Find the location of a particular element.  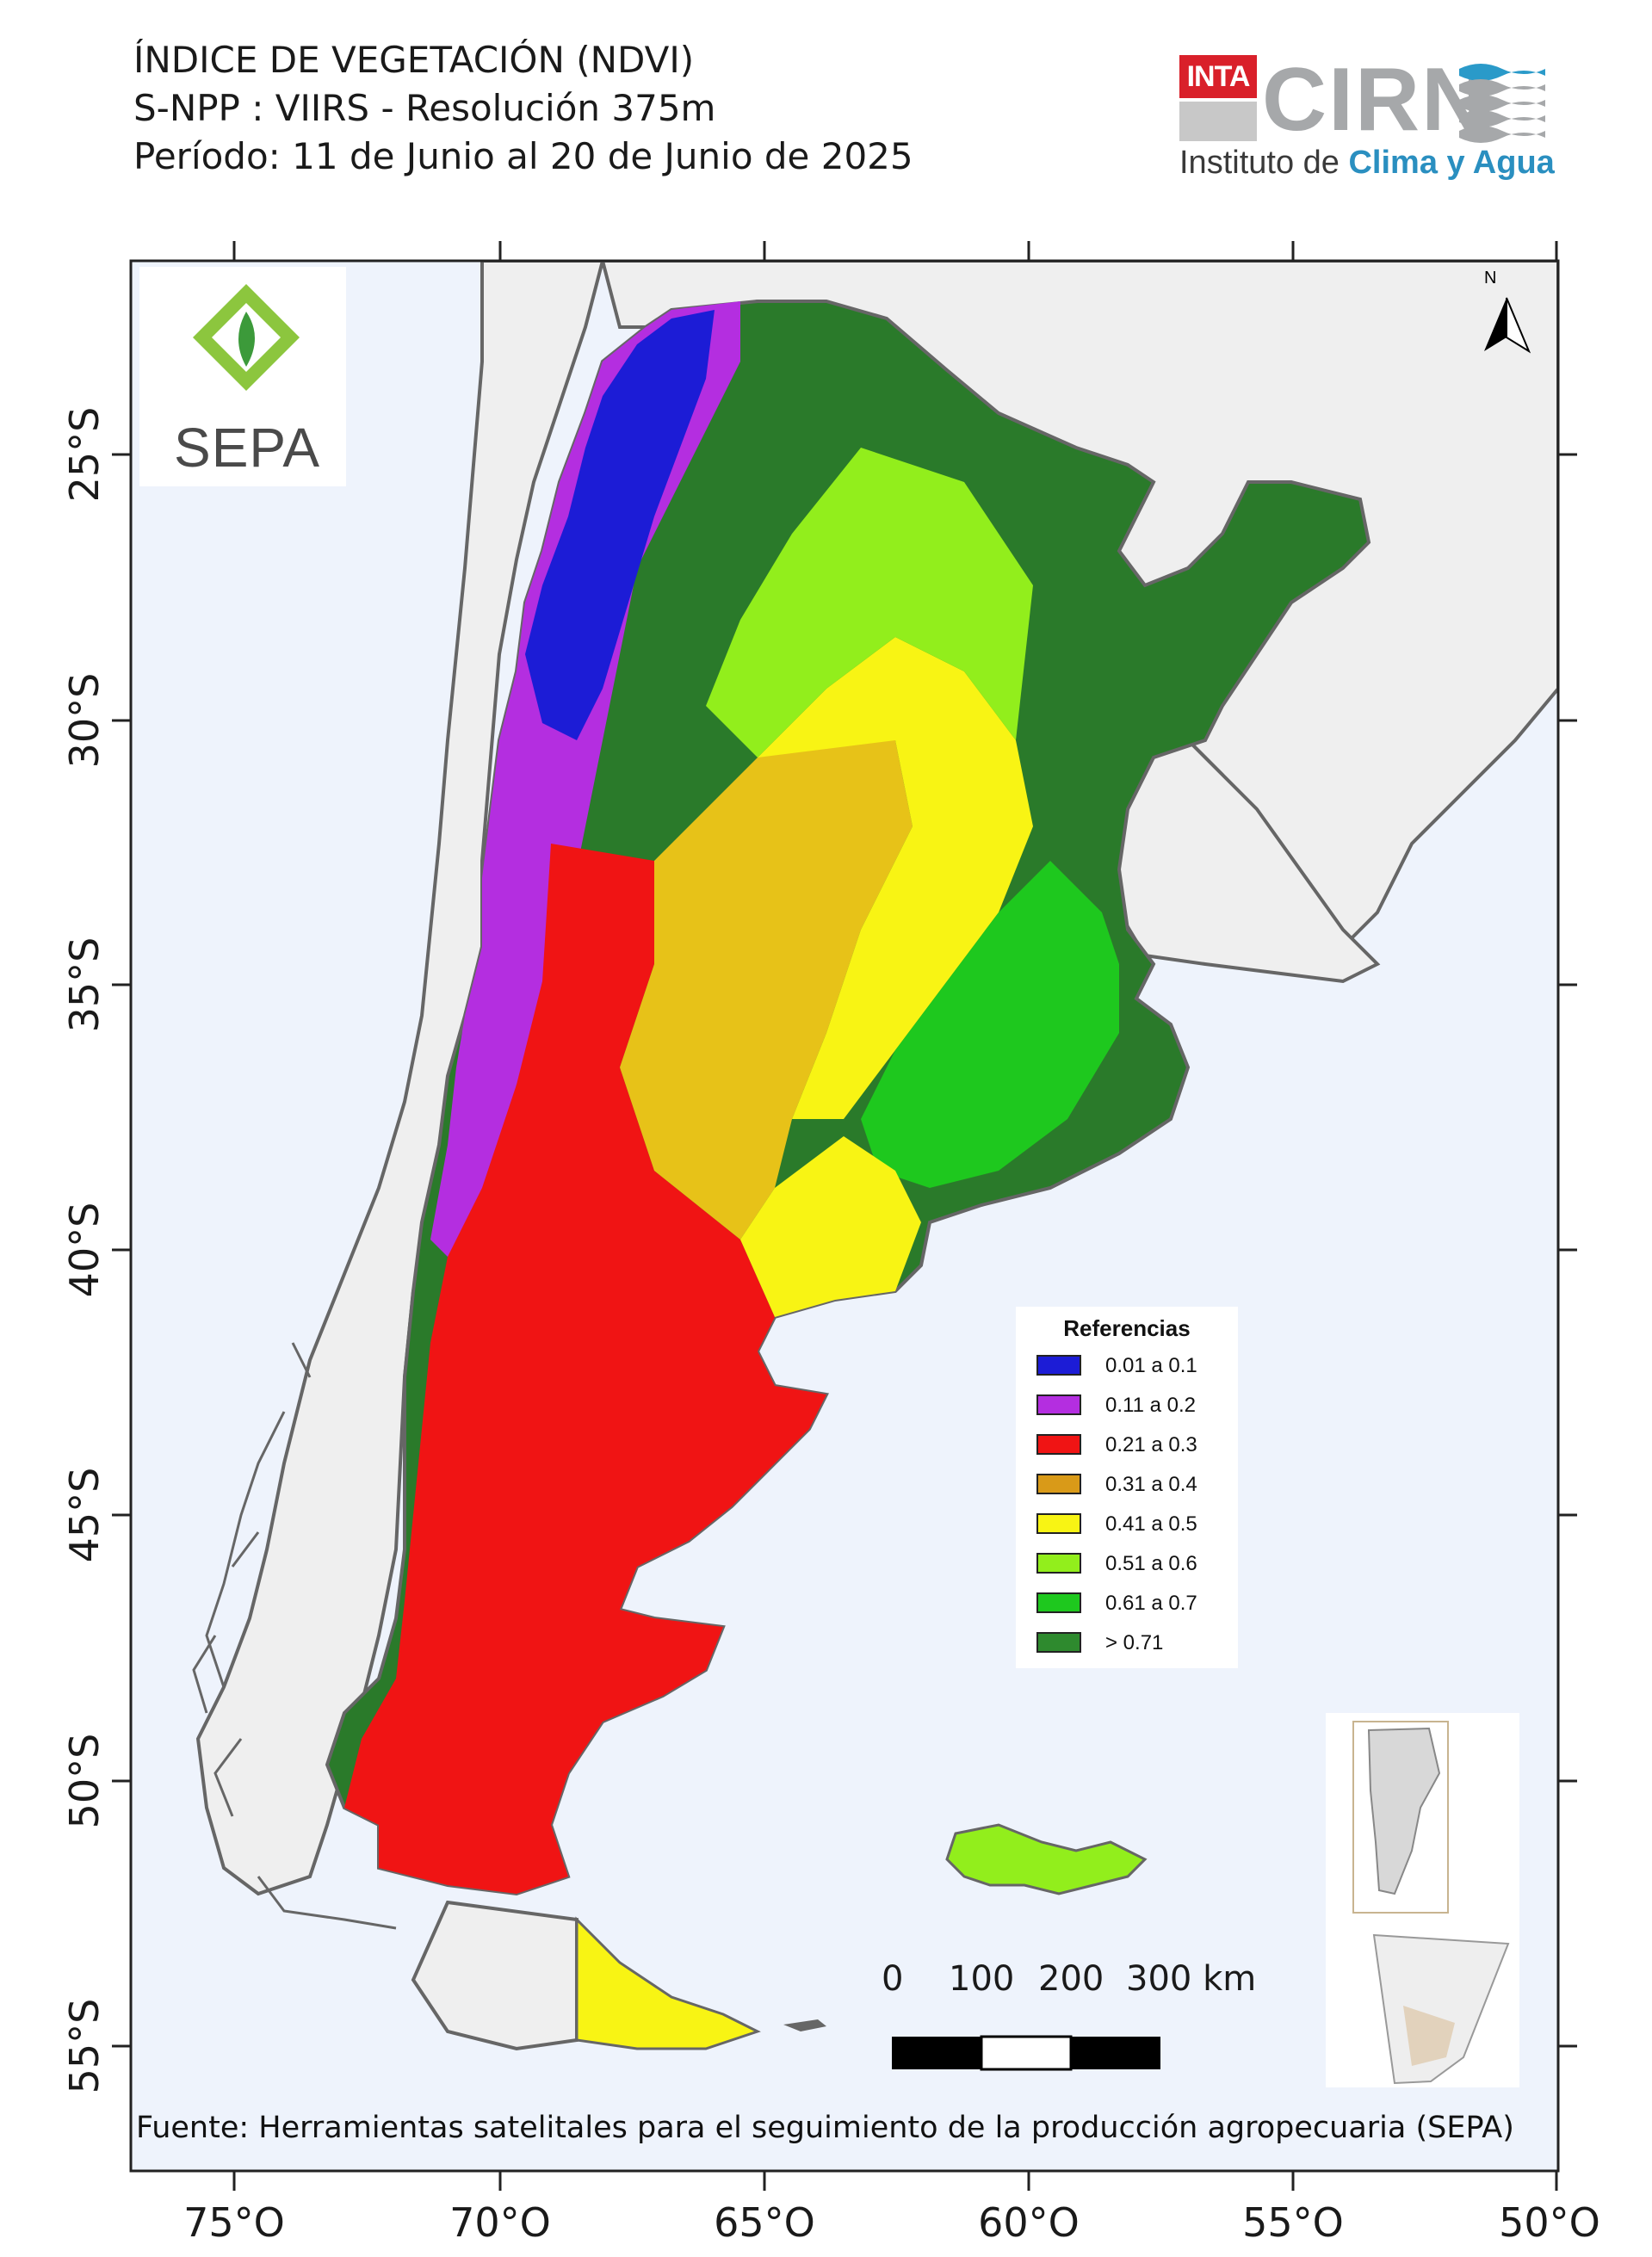

chilean-fjords is located at coordinates (295, 1636).